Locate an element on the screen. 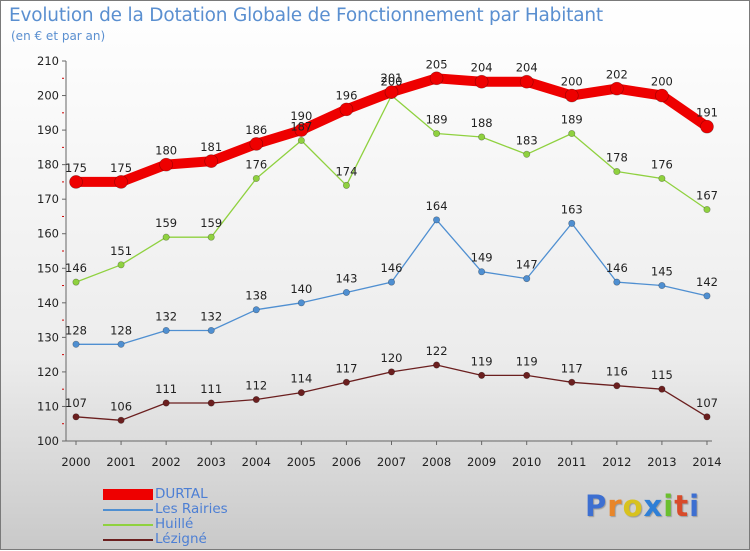  data-label-huill-: 183 is located at coordinates (527, 140).